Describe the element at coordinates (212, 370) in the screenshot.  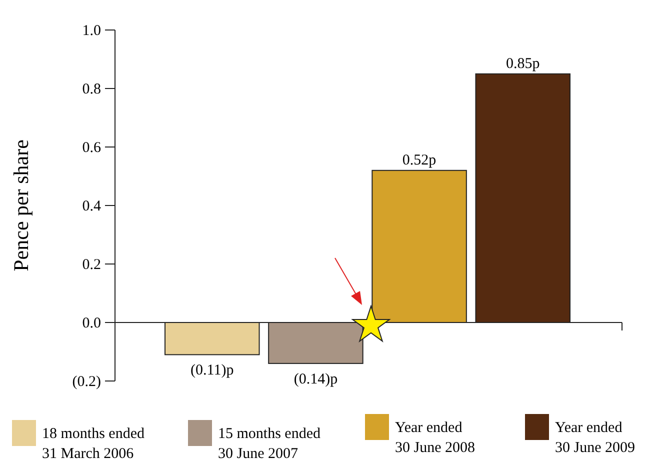
I see `data-label: (0.11)p` at that location.